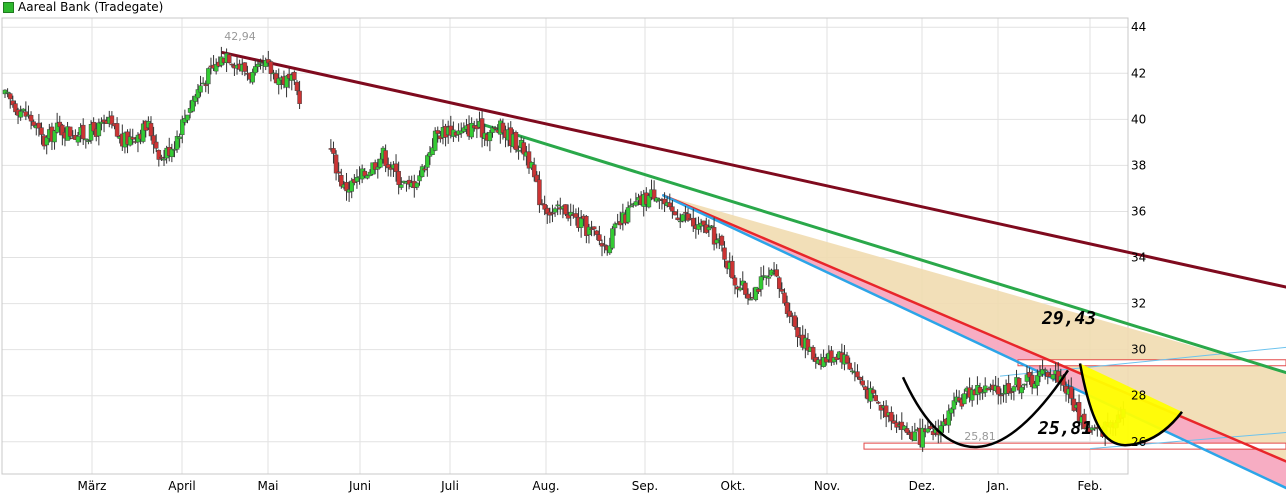 This screenshot has width=1286, height=501. Describe the element at coordinates (997, 486) in the screenshot. I see `x-tick-label: Jan.` at that location.